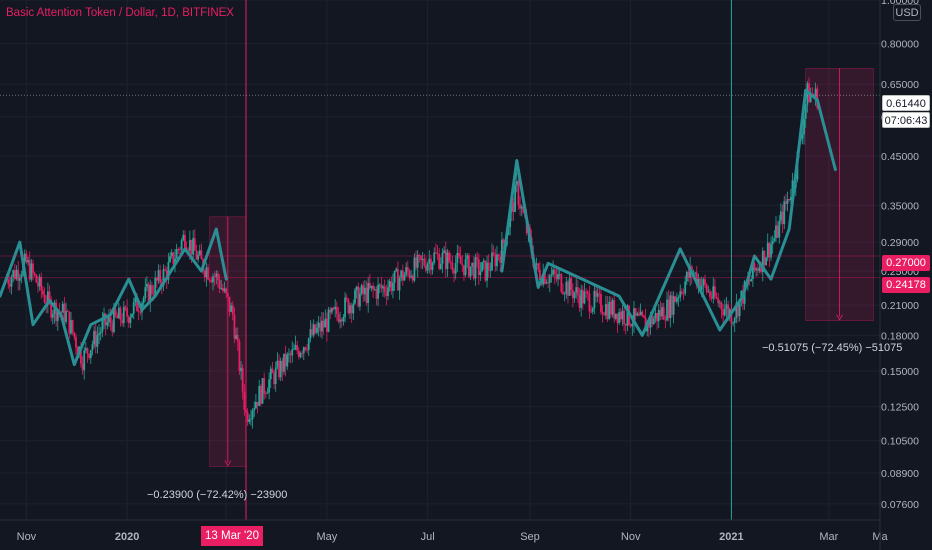  What do you see at coordinates (907, 12) in the screenshot?
I see `currency-button: USD` at bounding box center [907, 12].